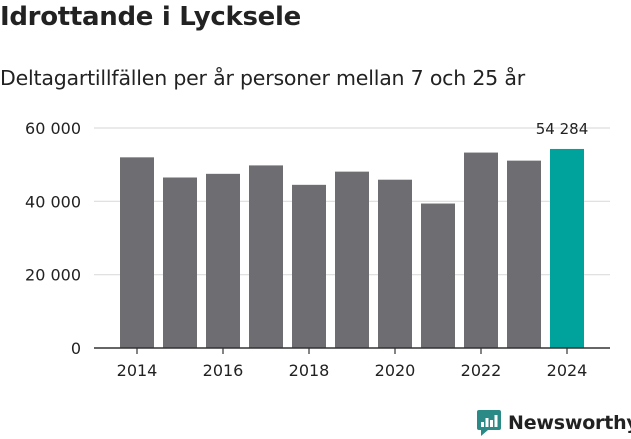 The height and width of the screenshot is (439, 631). I want to click on bar-2019, so click(352, 259).